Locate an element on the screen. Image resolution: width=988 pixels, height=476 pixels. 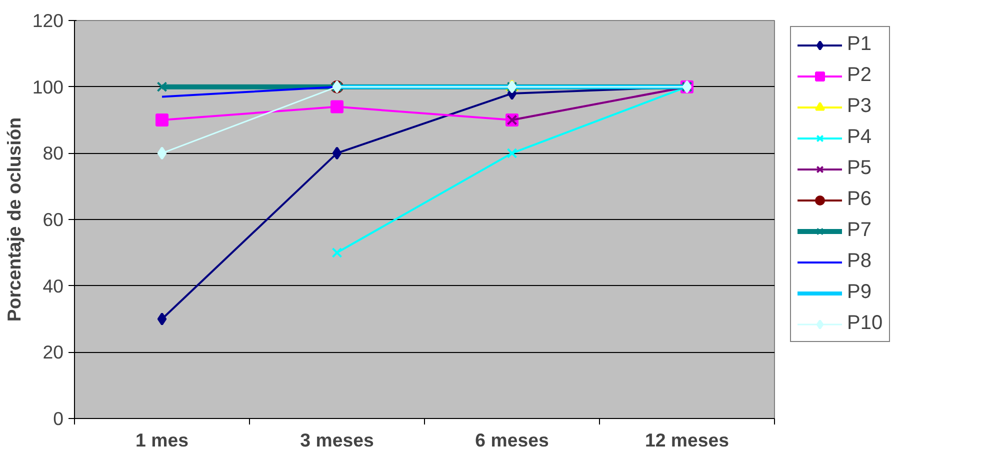
y-tick-label: 80 is located at coordinates (53, 153).